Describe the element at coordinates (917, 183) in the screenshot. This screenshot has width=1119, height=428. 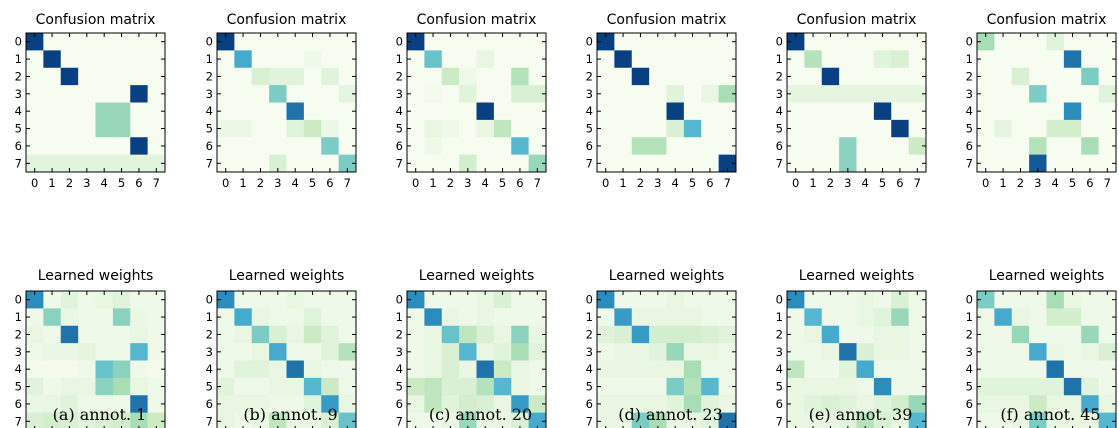
I see `x-tick-label: 7` at that location.